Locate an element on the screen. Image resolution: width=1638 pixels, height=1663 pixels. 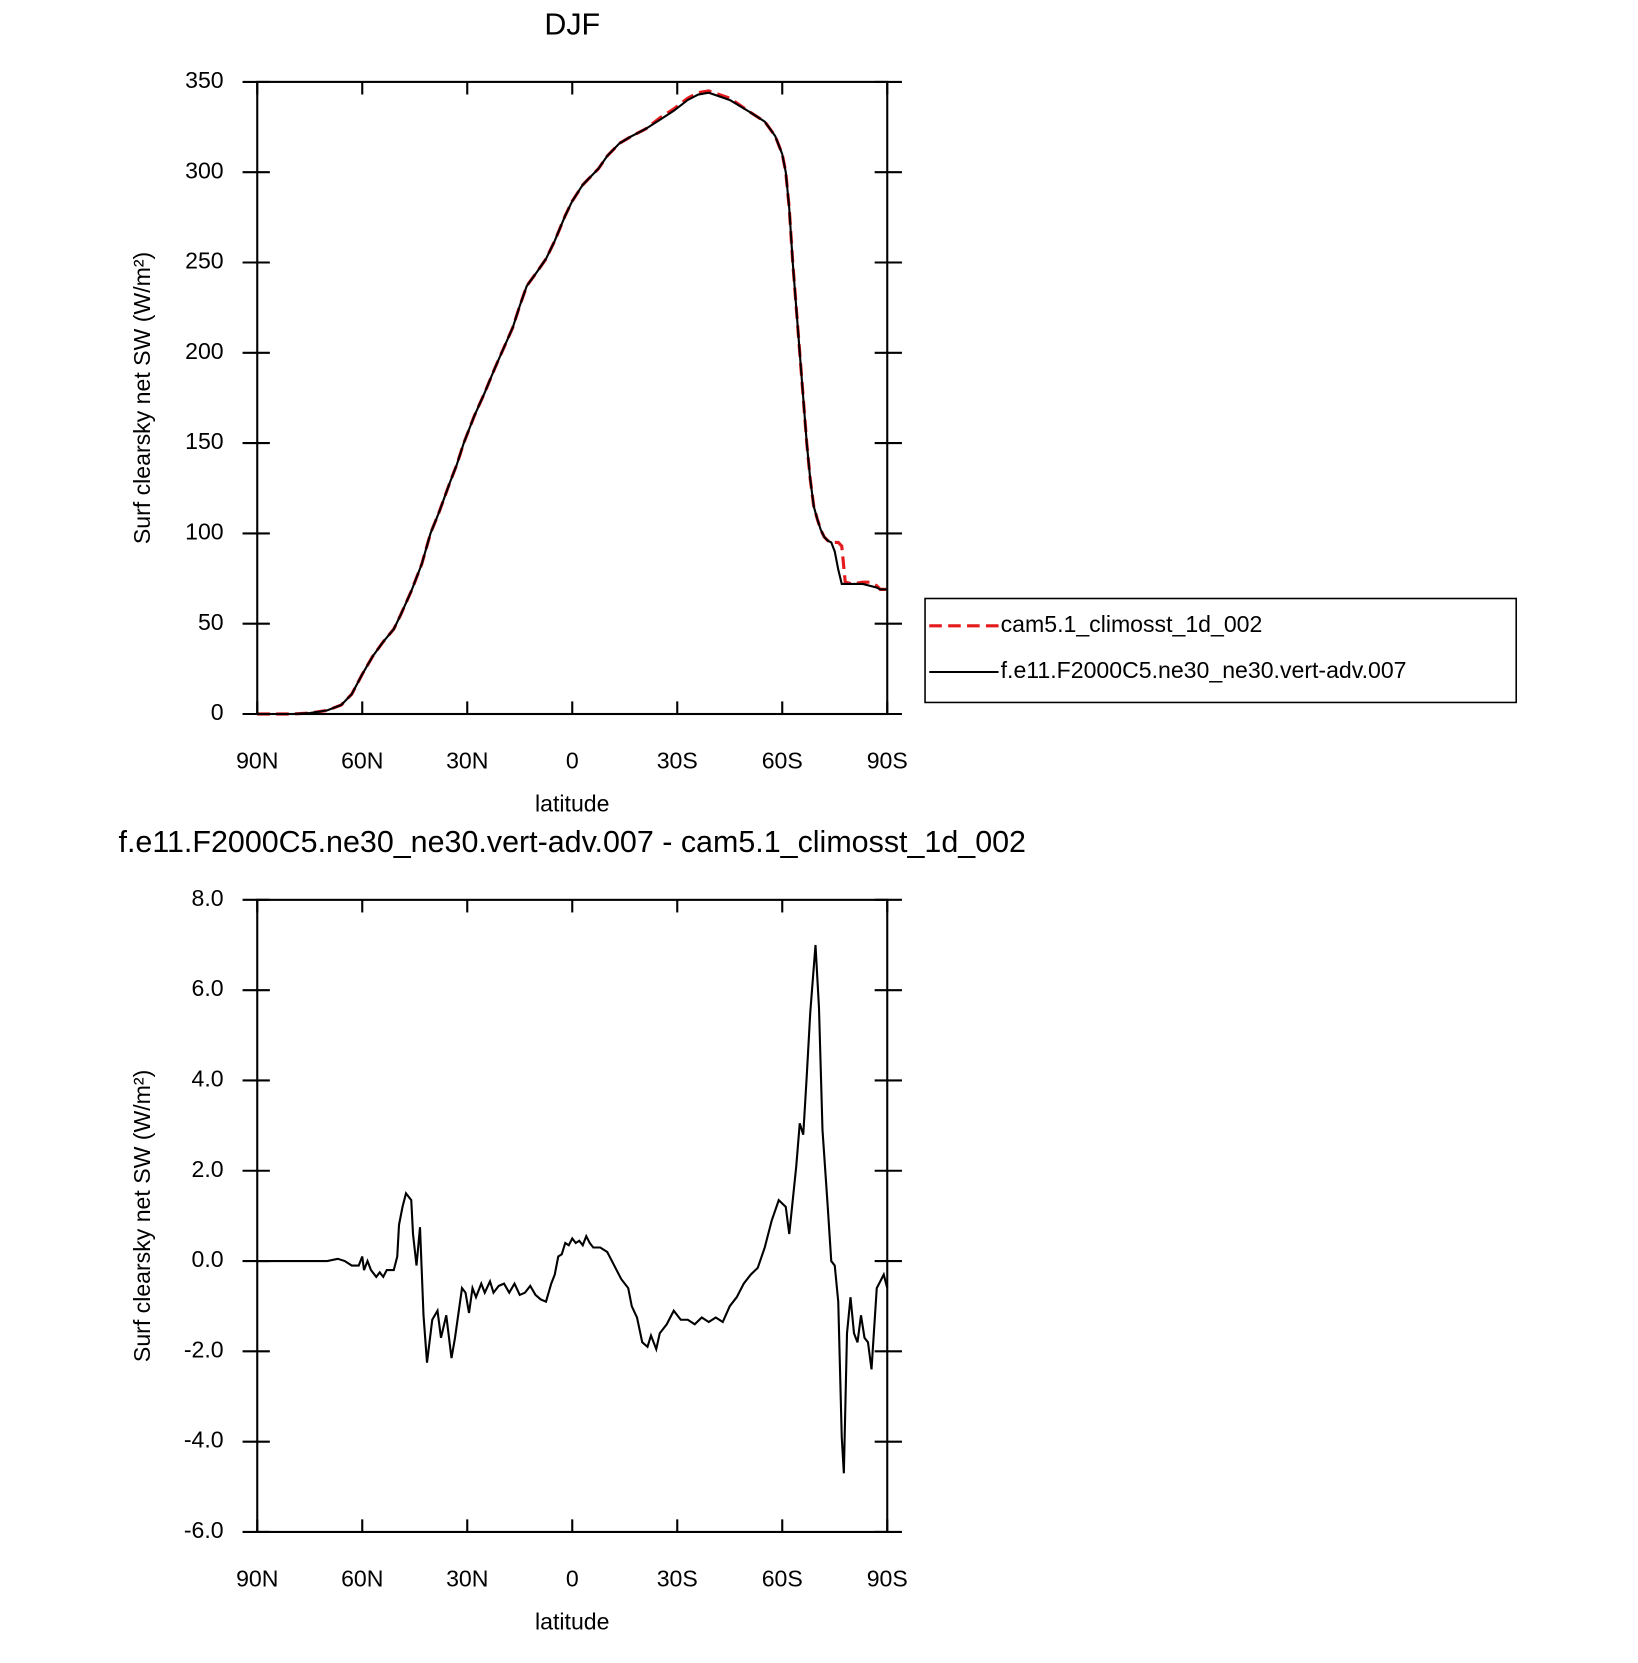
y-tick-label: 350 is located at coordinates (204, 80).